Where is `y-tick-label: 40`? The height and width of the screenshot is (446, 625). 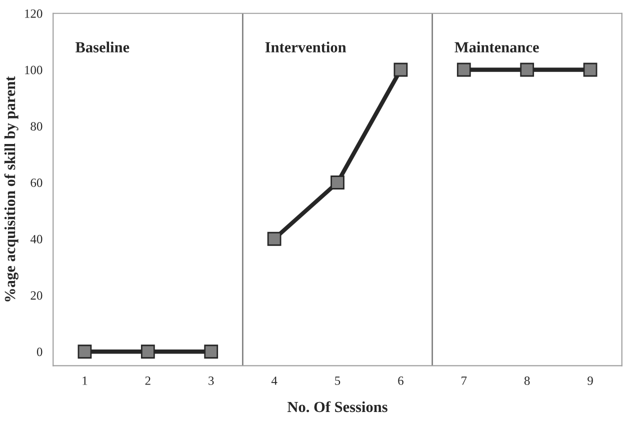
y-tick-label: 40 is located at coordinates (36, 239).